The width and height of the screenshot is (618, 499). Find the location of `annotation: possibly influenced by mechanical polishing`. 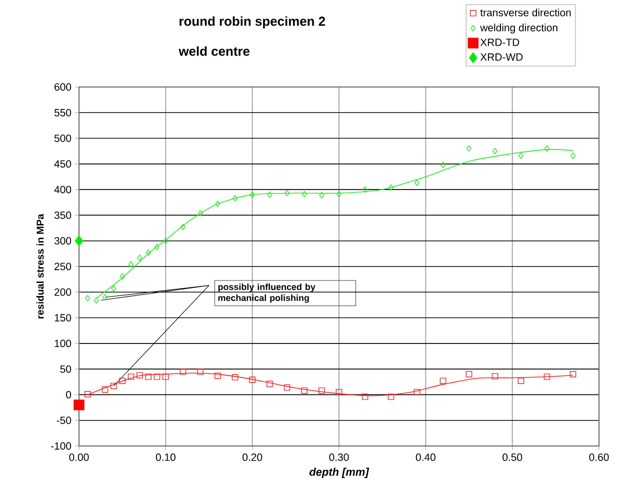

annotation: possibly influenced by mechanical polishing is located at coordinates (267, 293).